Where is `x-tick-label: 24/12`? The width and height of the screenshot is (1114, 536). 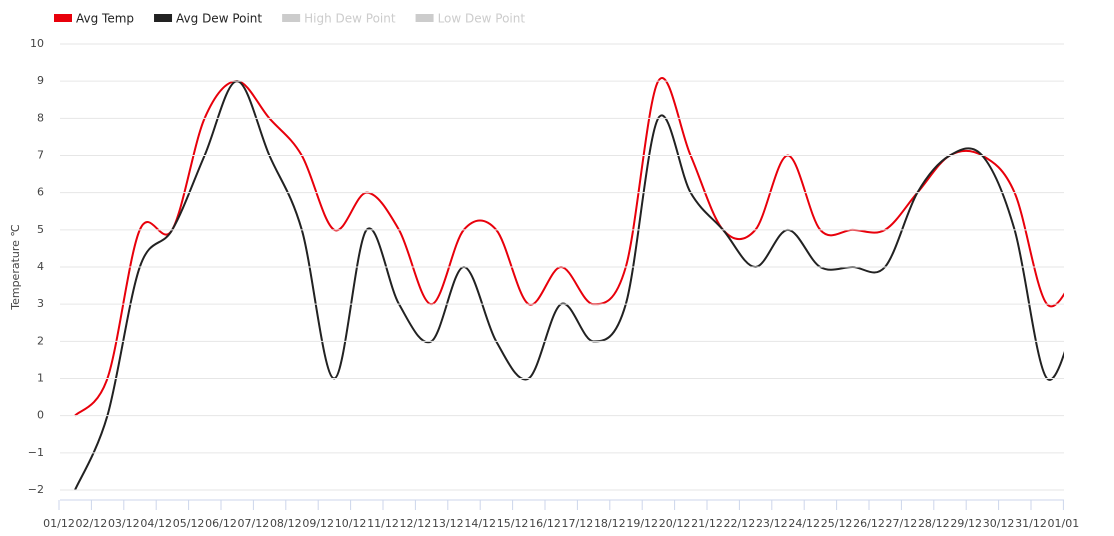
x-tick-label: 24/12 is located at coordinates (804, 523).